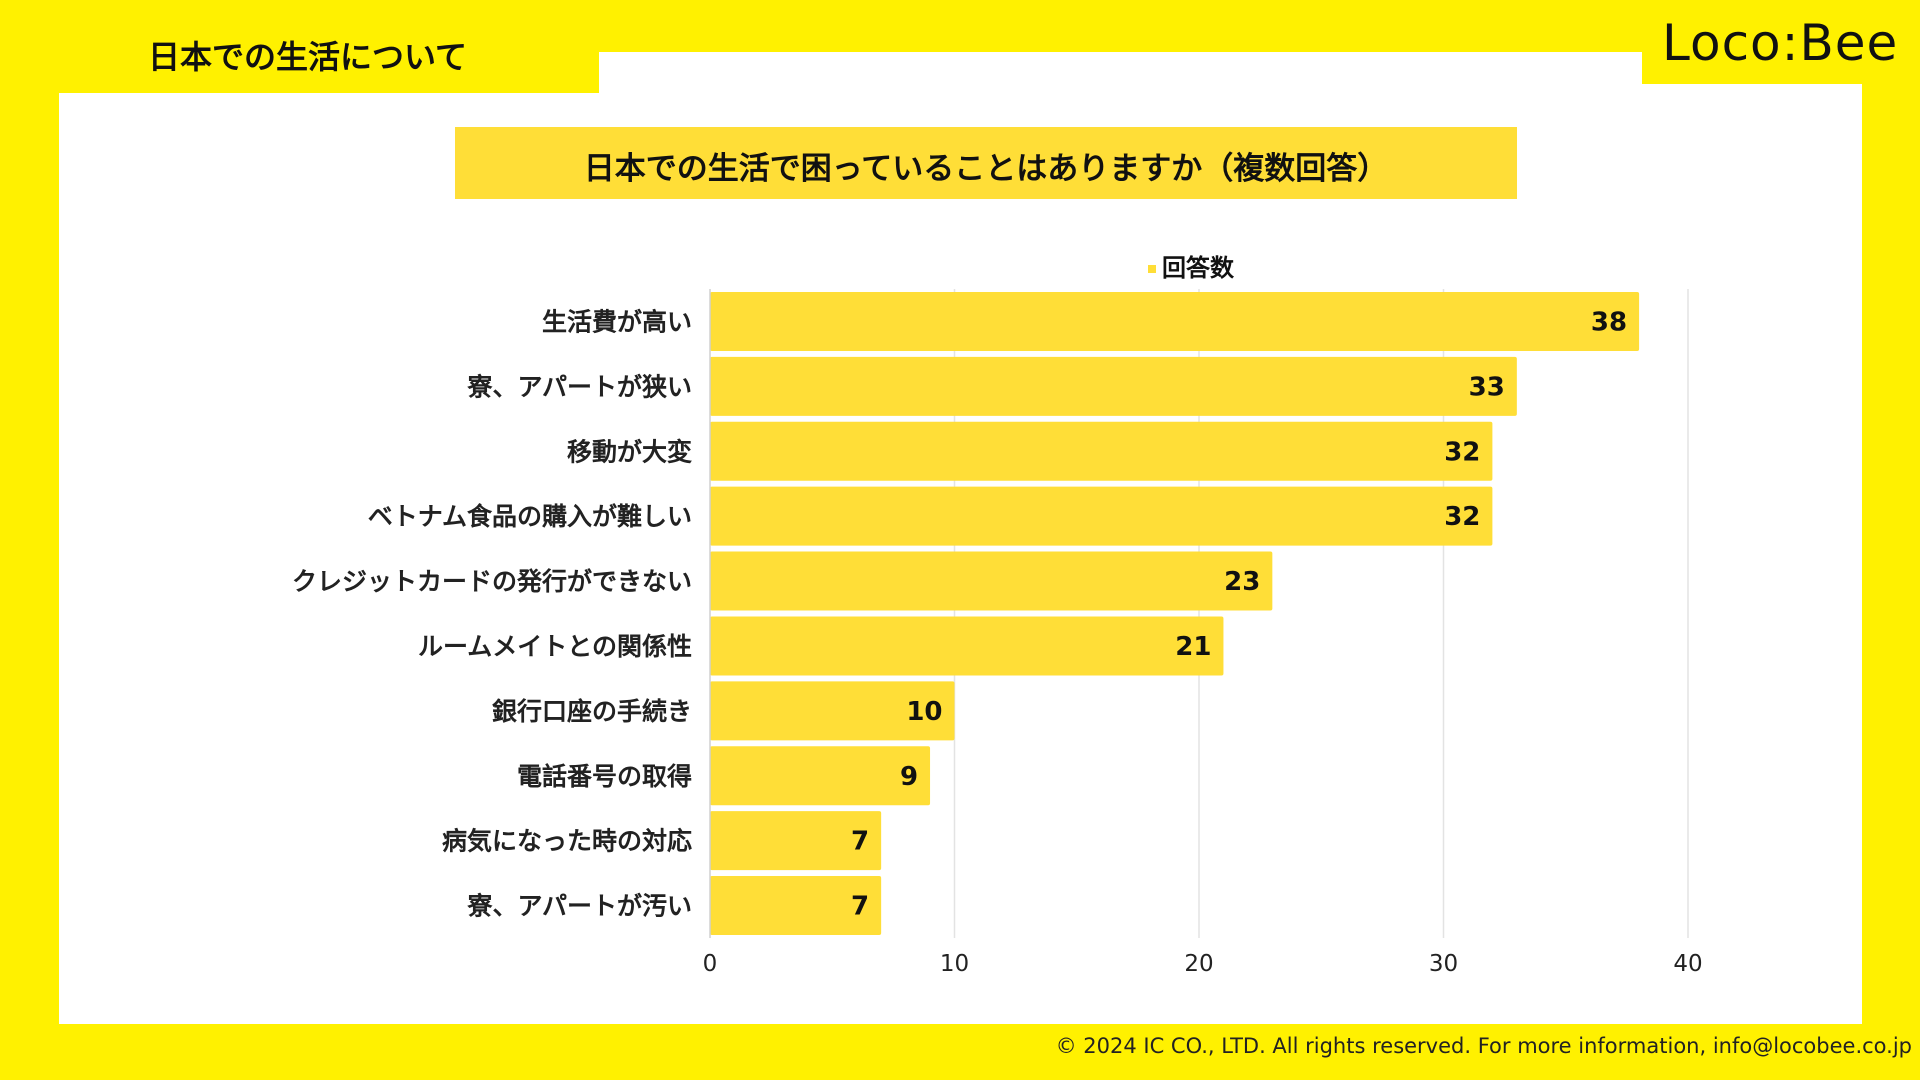 Image resolution: width=1920 pixels, height=1080 pixels. I want to click on x-tick-label-0: 0, so click(710, 964).